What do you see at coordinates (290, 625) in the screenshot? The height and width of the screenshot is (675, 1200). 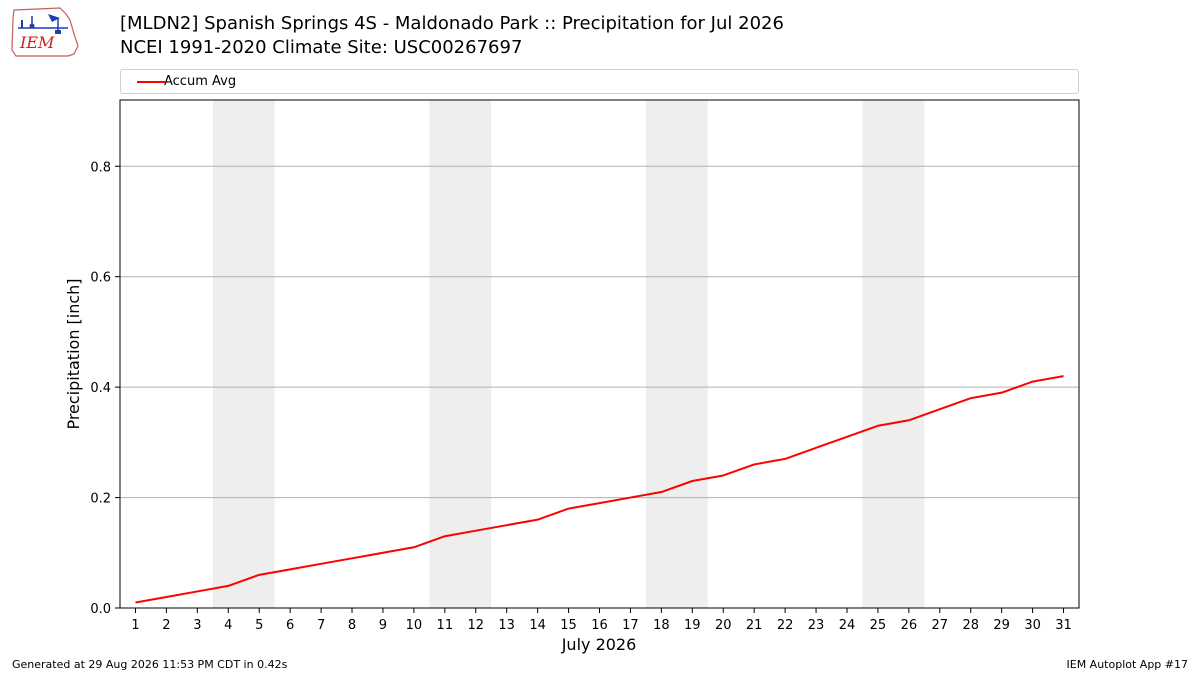 I see `x-tick-label-5: 6` at bounding box center [290, 625].